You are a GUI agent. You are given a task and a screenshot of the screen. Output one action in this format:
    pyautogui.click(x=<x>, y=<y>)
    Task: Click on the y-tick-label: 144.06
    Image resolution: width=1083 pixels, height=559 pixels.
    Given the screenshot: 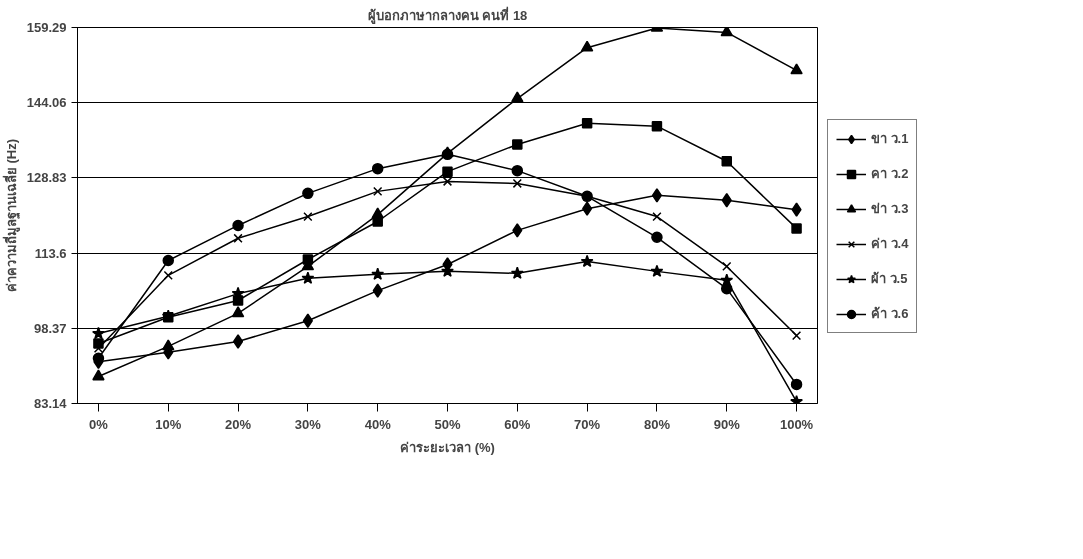 What is the action you would take?
    pyautogui.click(x=46, y=103)
    